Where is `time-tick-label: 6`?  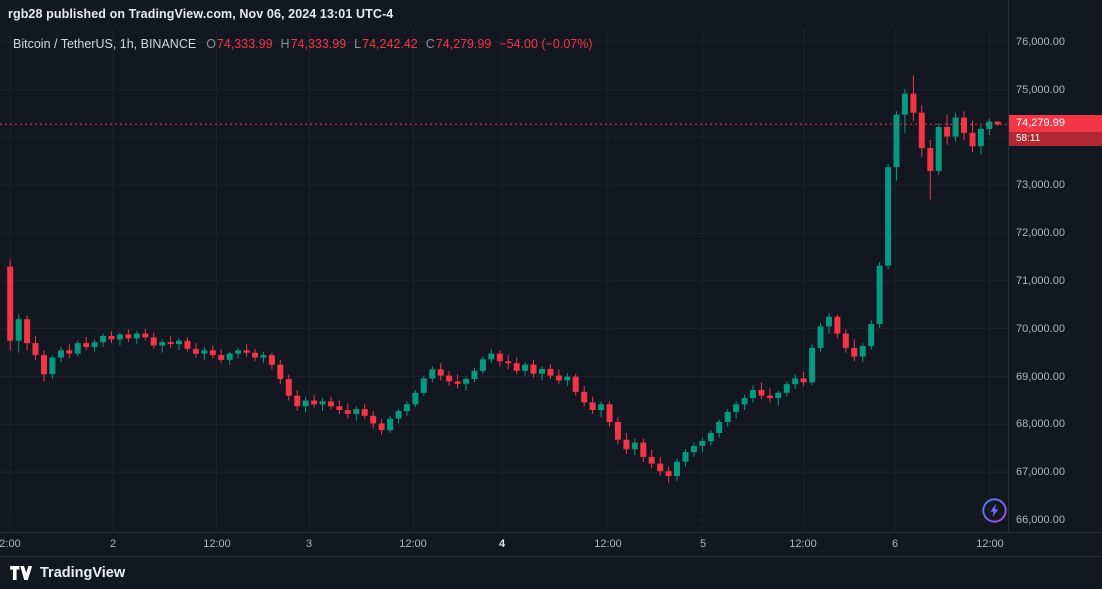 time-tick-label: 6 is located at coordinates (895, 544).